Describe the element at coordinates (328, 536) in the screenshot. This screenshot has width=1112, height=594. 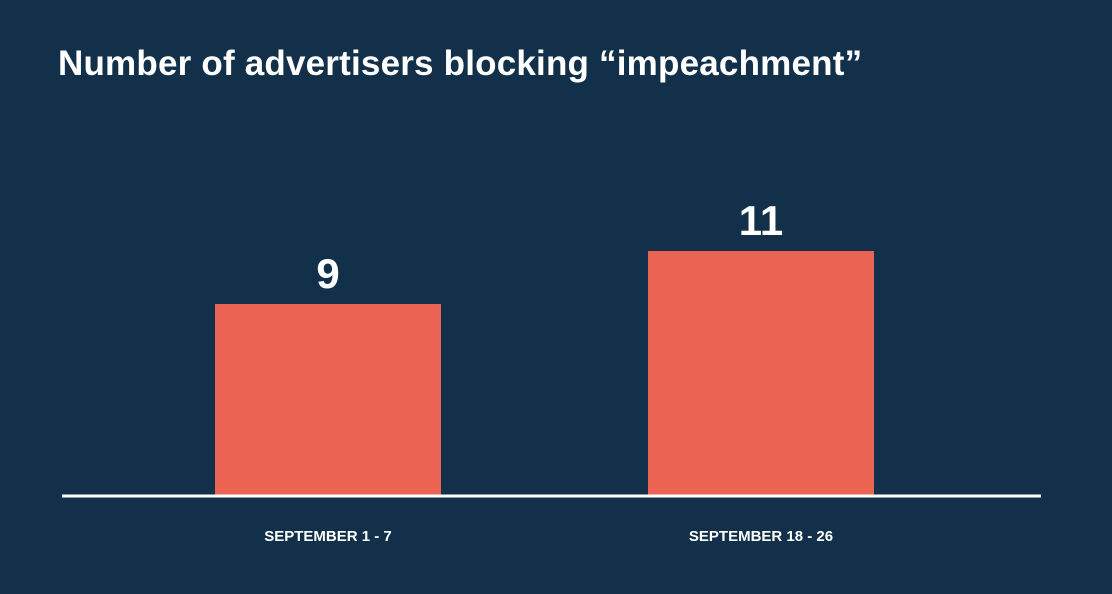
I see `category-label: SEPTEMBER 1 - 7` at that location.